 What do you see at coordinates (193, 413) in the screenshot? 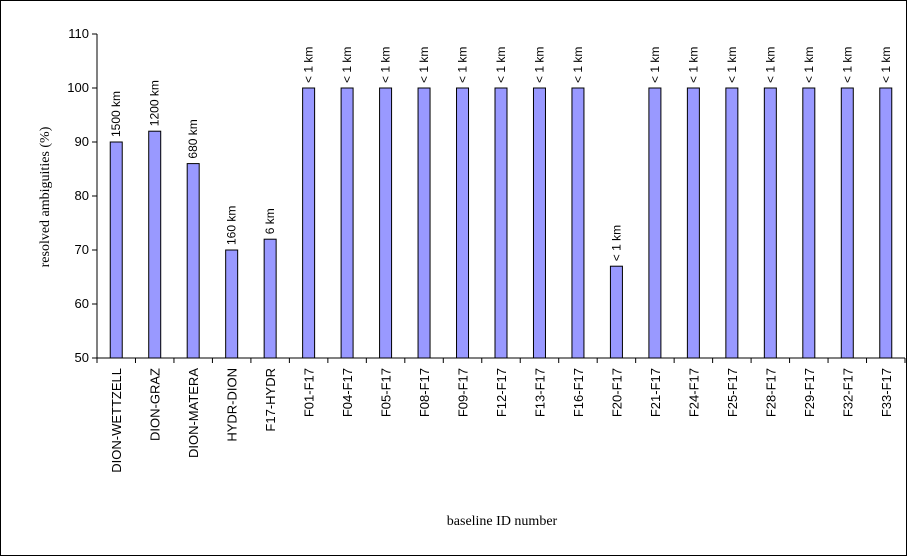
I see `x-tick-label: DION-MATERA` at bounding box center [193, 413].